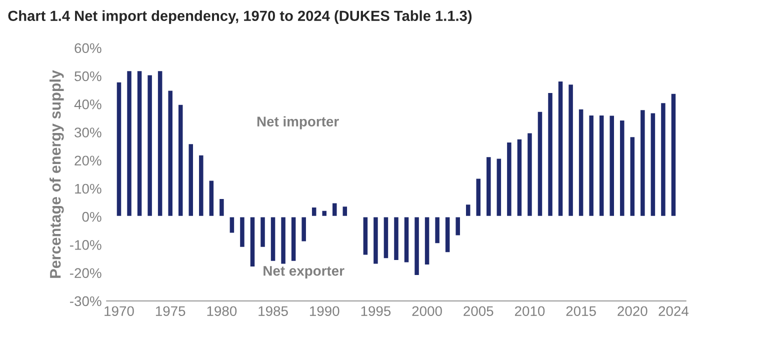 Image resolution: width=762 pixels, height=342 pixels. I want to click on x-tick-label: 2010, so click(529, 311).